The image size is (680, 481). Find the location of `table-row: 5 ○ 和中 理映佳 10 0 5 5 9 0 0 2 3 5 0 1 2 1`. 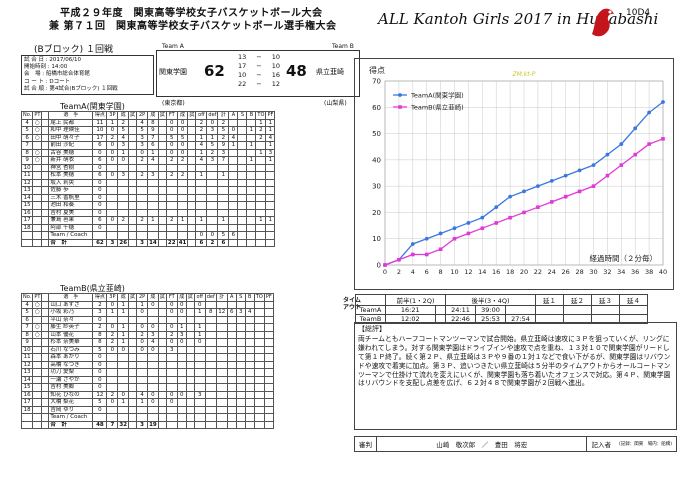

table-row: 5 ○ 和中 理映佳 10 0 5 5 9 0 0 2 3 5 0 1 2 1 is located at coordinates (148, 130).